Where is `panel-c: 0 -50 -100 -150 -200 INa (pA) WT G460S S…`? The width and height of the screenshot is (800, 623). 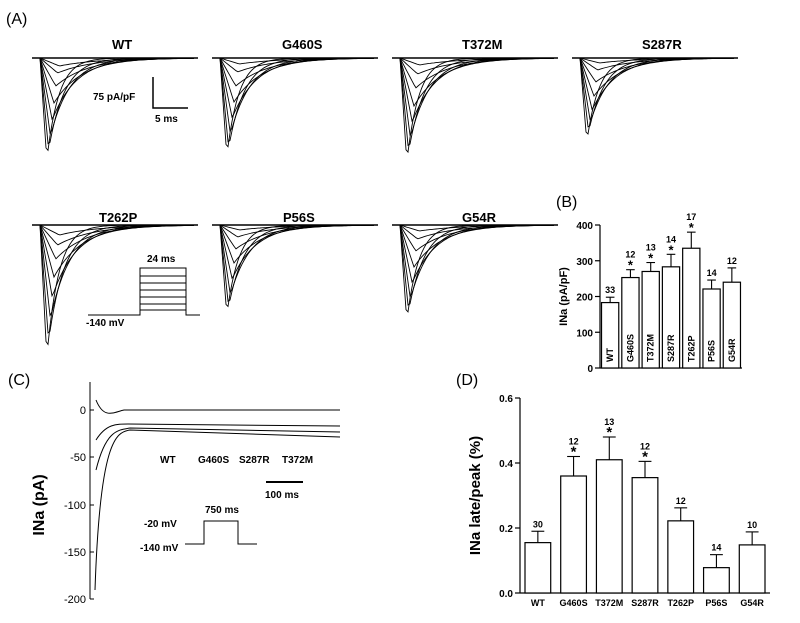
panel-c: 0 -50 -100 -150 -200 INa (pA) WT G460S S… is located at coordinates (186, 494).